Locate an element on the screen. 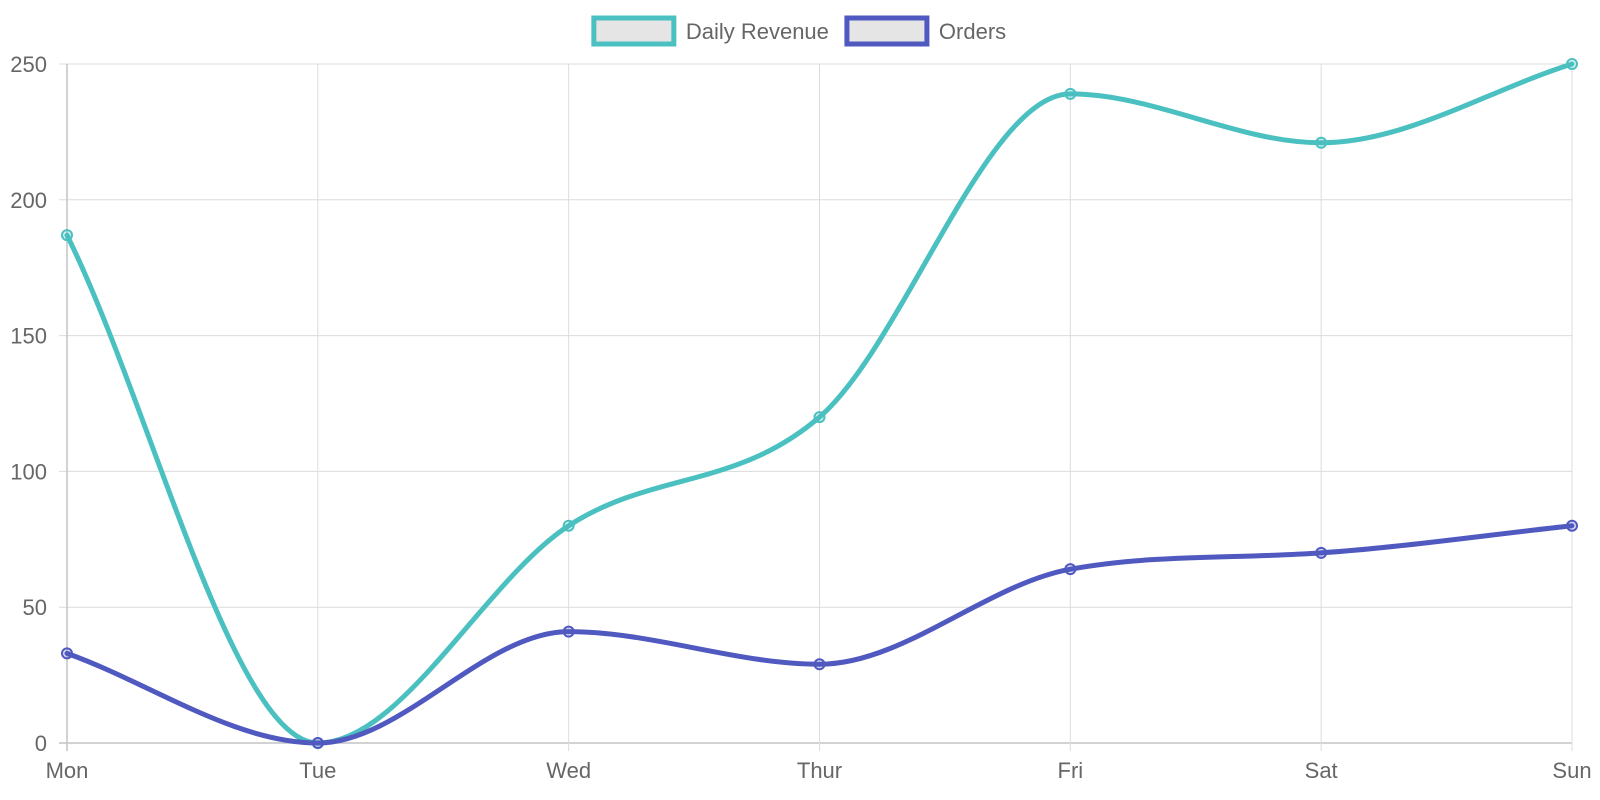 This screenshot has width=1600, height=800. x-tick-label: Sat is located at coordinates (1321, 770).